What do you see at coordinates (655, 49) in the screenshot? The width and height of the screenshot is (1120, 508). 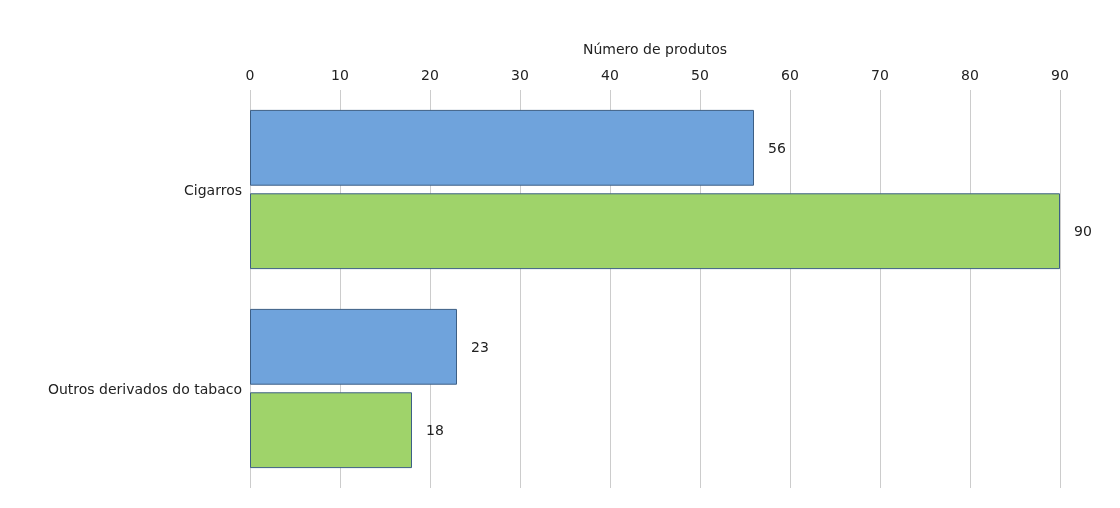 I see `x-axis-title: Número de produtos` at bounding box center [655, 49].